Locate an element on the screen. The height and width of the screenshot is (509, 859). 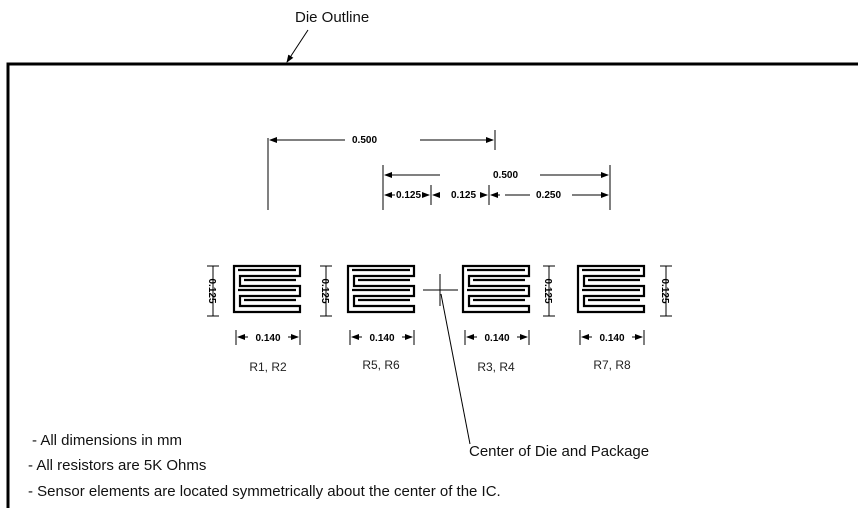
center-crosshair is located at coordinates (440, 290).